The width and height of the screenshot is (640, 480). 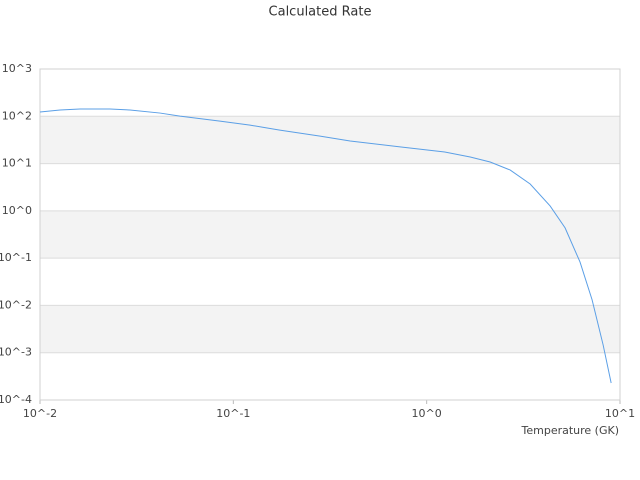 I want to click on y-tick-label: 10^-4, so click(x=16, y=399).